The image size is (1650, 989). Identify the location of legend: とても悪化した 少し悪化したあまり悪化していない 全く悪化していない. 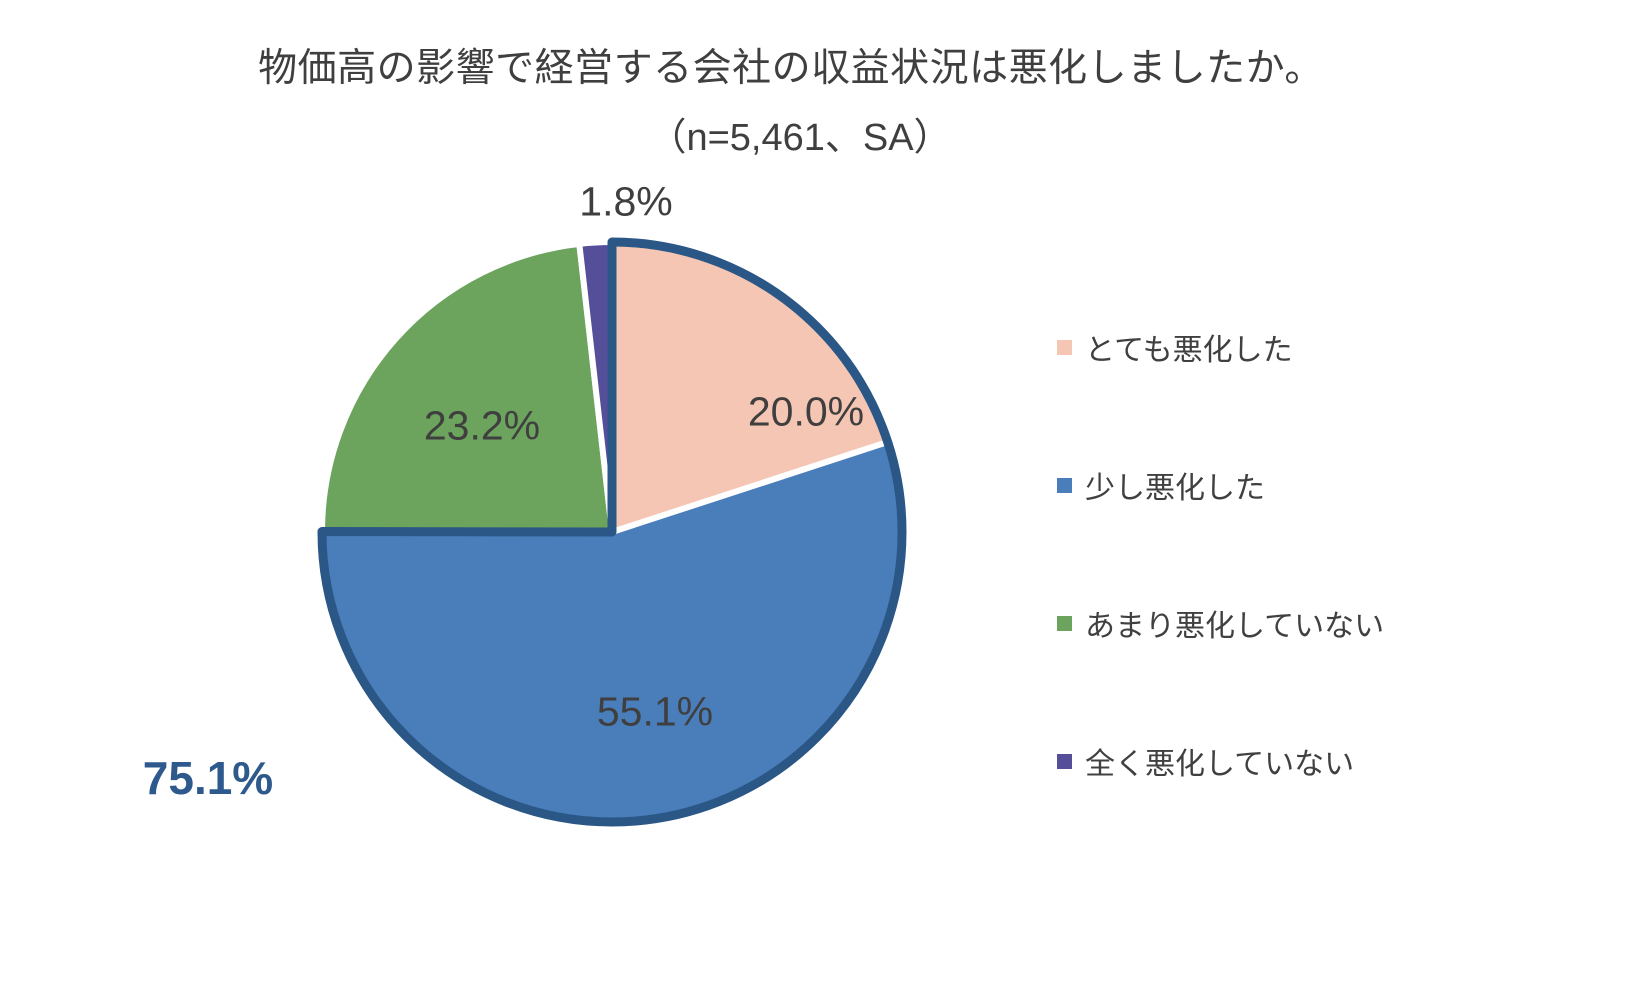
(1220, 555).